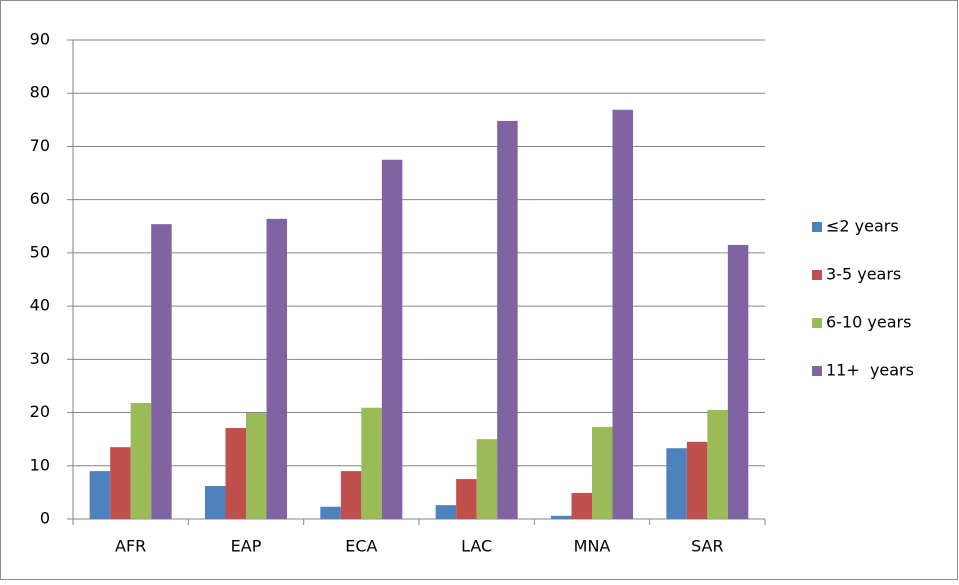  Describe the element at coordinates (862, 226) in the screenshot. I see `legend-label: ≤2 years` at that location.